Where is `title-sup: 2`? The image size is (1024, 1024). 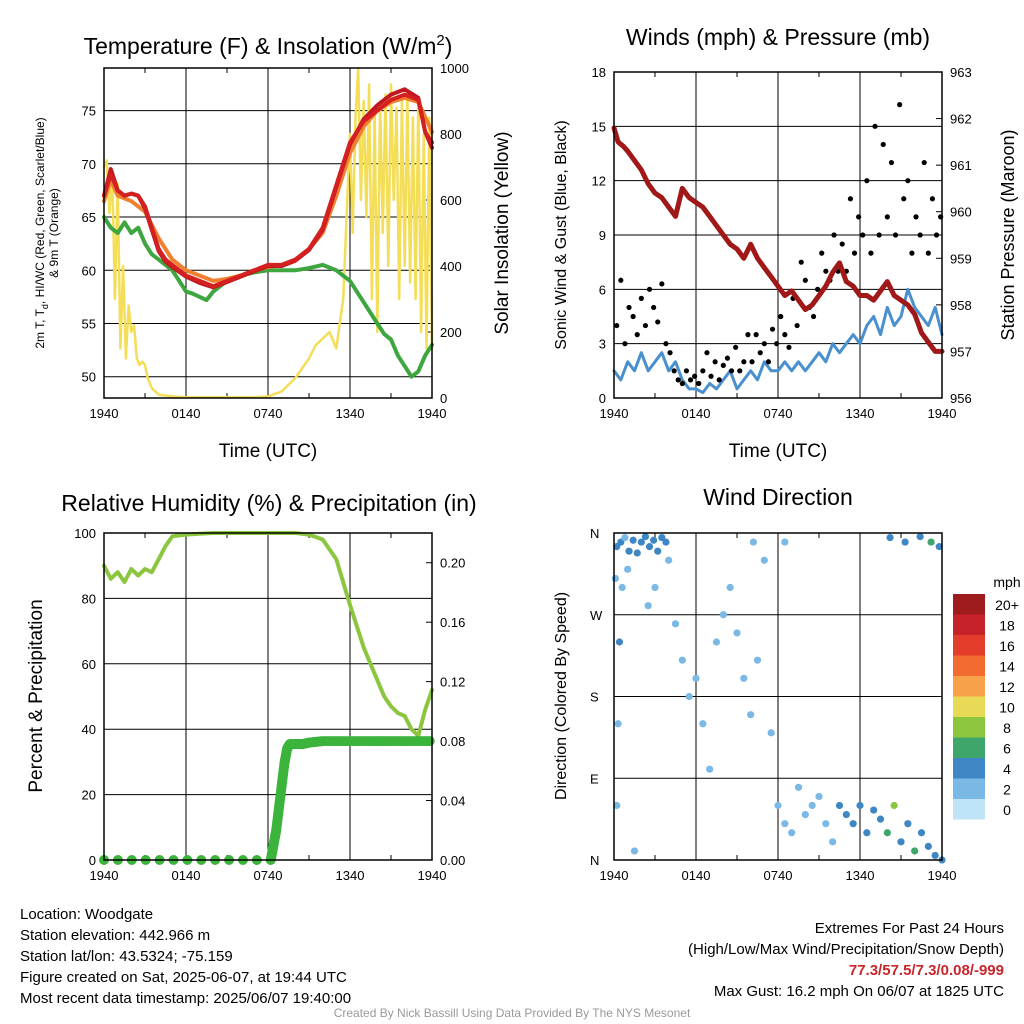 title-sup: 2 is located at coordinates (440, 40).